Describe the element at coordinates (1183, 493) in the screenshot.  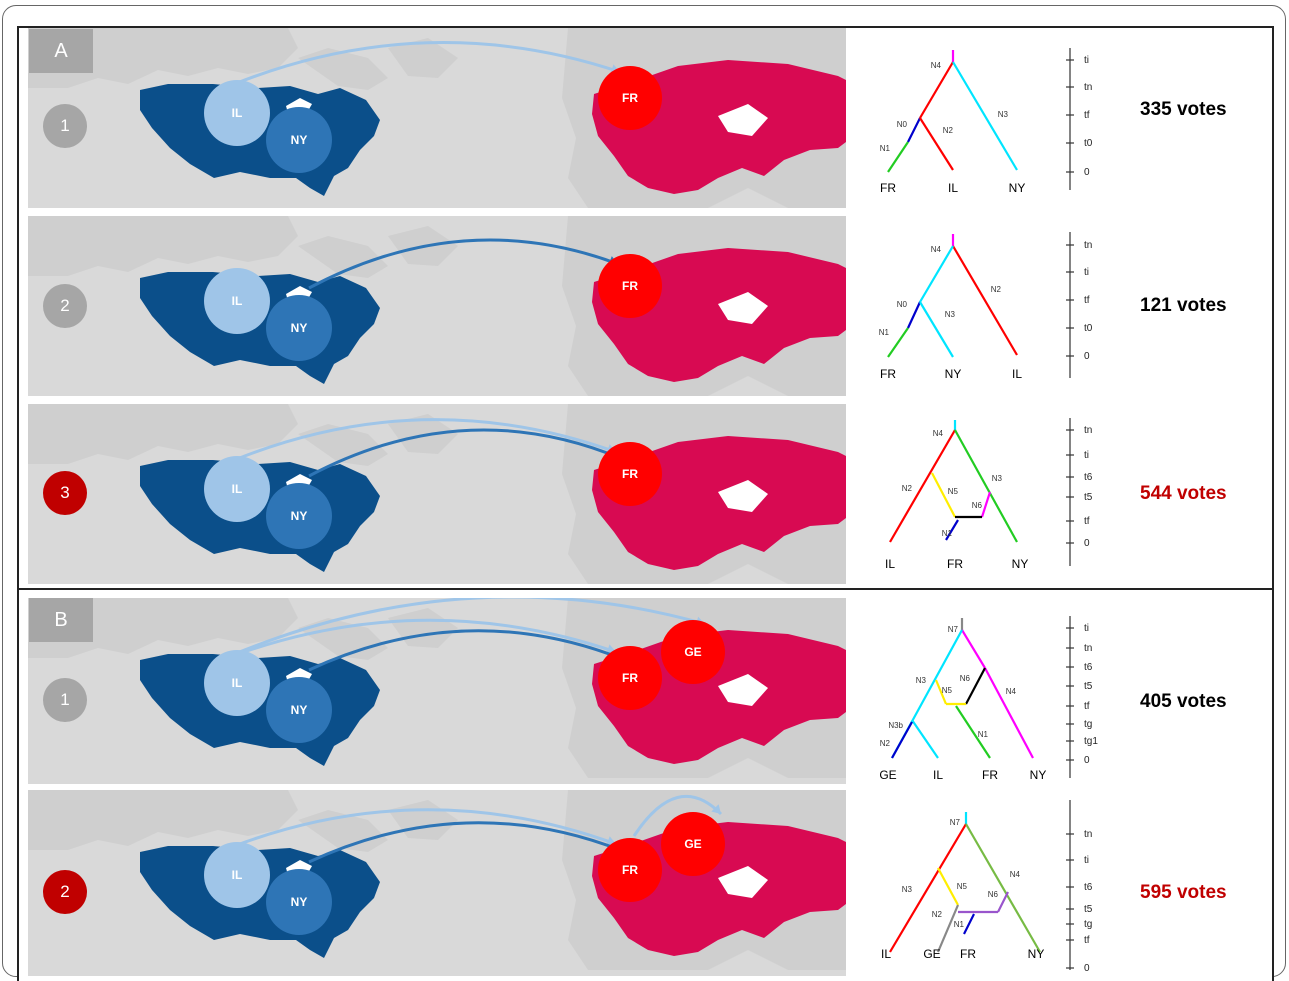
I see `votes-a3: 544 votes` at that location.